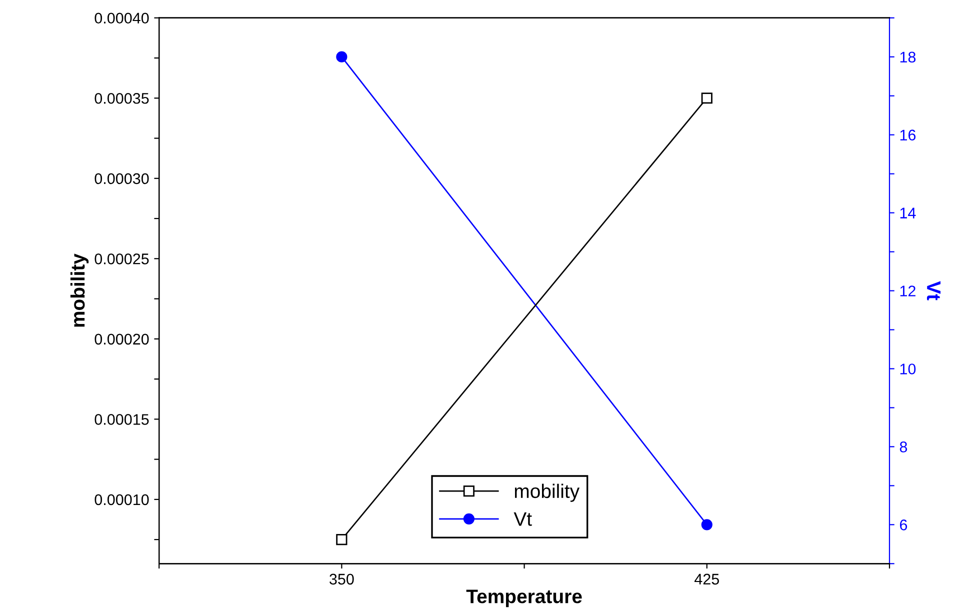 The image size is (970, 616). What do you see at coordinates (904, 447) in the screenshot?
I see `y2-tick-label: 8` at bounding box center [904, 447].